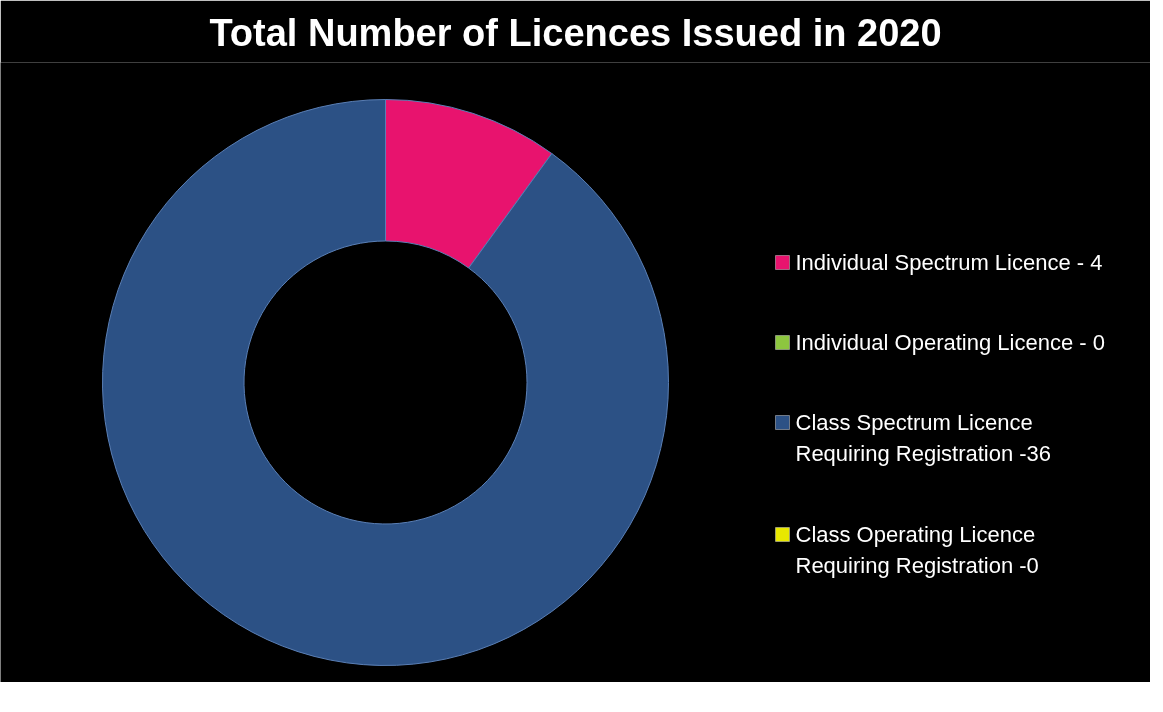 The height and width of the screenshot is (712, 1163). Describe the element at coordinates (575, 32) in the screenshot. I see `chart-title: Total Number of Licences Issued in 2020` at that location.